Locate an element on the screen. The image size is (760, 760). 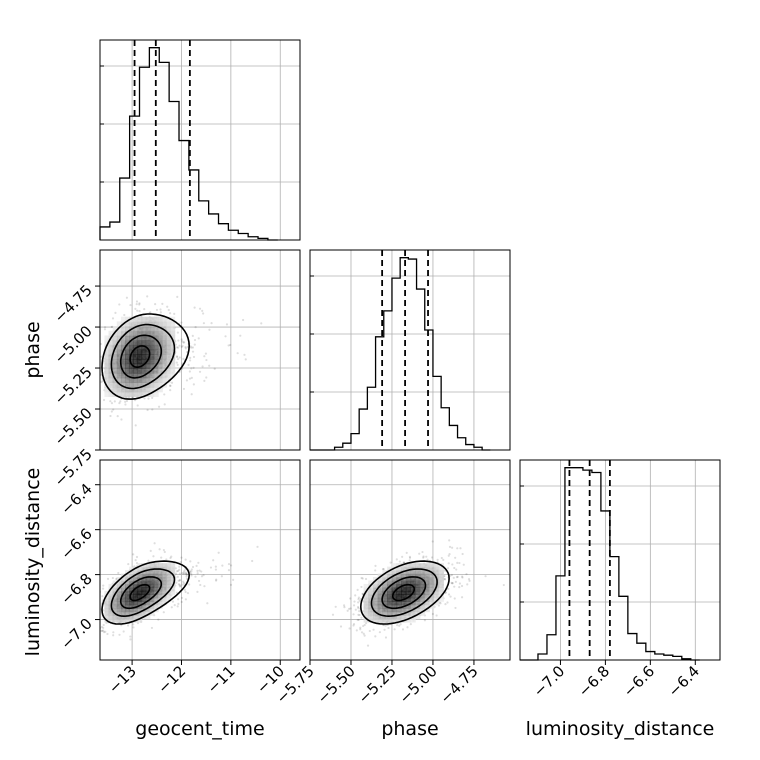
panel-luminosity_distance-phase is located at coordinates (410, 560).